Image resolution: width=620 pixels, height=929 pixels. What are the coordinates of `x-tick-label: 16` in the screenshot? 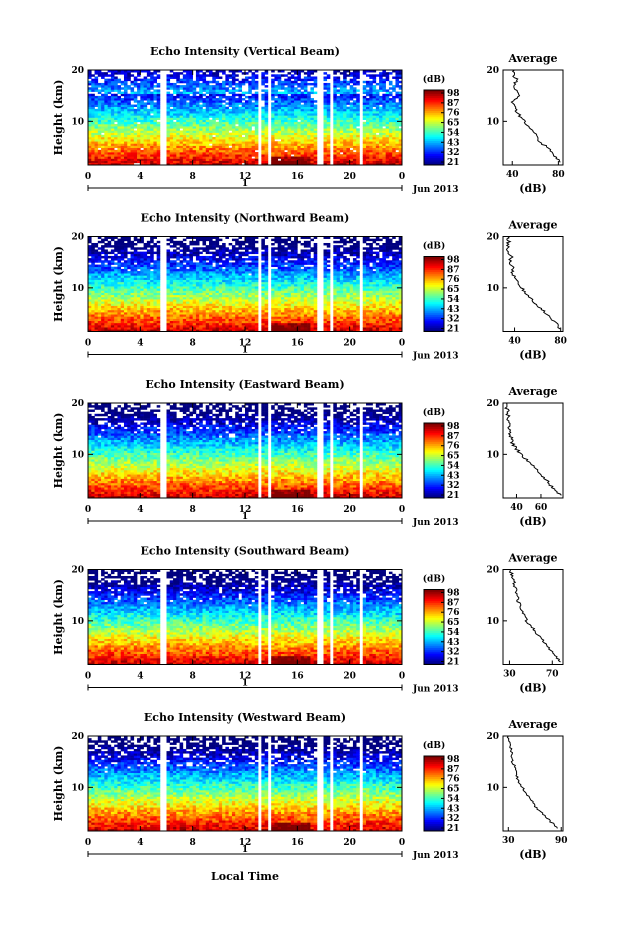 It's located at (297, 177).